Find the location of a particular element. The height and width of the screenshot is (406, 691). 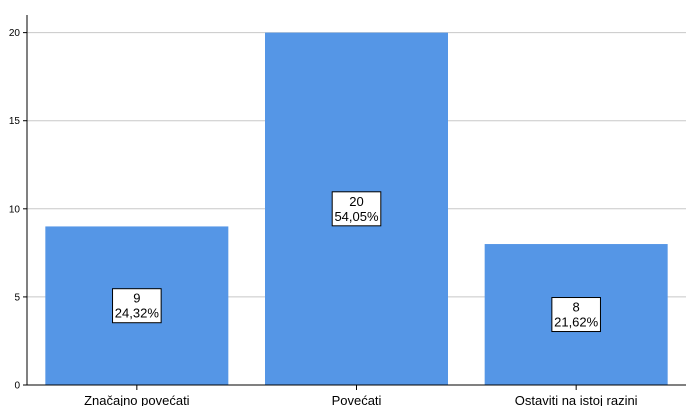

data-label-percent-1: 54,05% is located at coordinates (356, 216).